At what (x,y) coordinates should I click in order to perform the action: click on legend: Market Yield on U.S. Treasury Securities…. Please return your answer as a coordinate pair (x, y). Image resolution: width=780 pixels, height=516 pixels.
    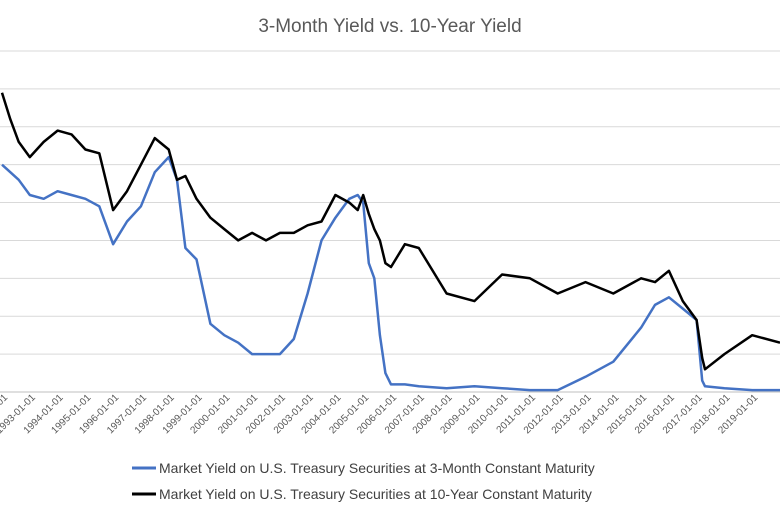
    Looking at the image, I should click on (363, 481).